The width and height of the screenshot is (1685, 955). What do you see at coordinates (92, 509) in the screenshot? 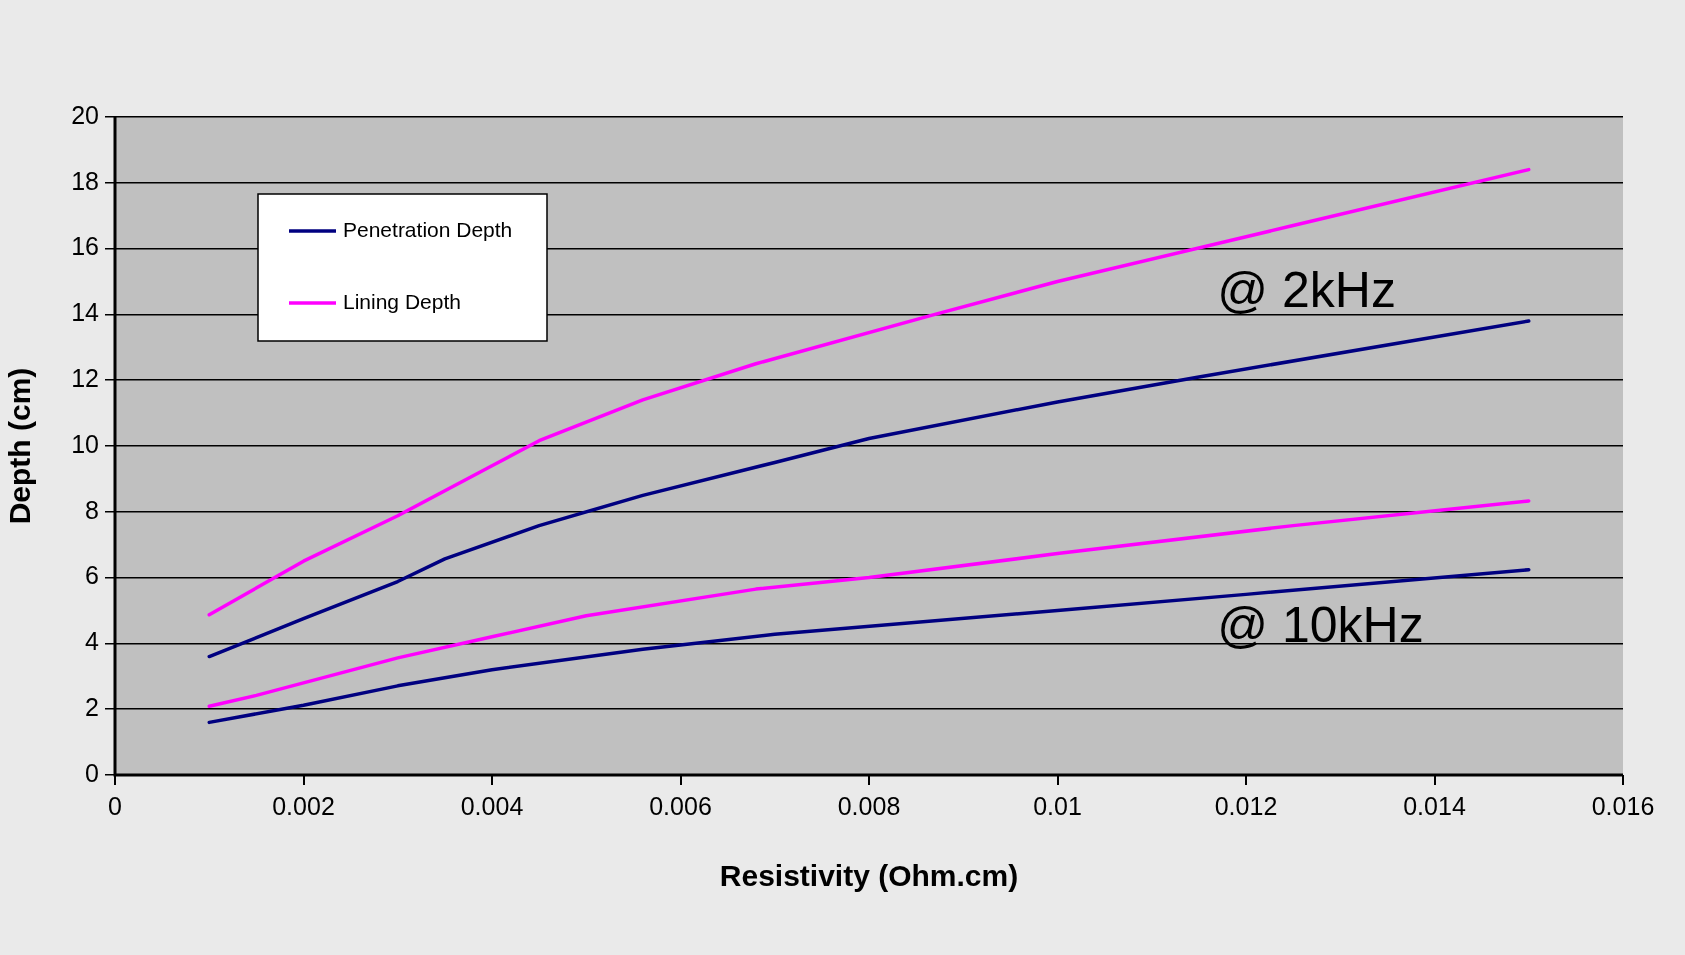
I see `y-tick-label: 8` at bounding box center [92, 509].